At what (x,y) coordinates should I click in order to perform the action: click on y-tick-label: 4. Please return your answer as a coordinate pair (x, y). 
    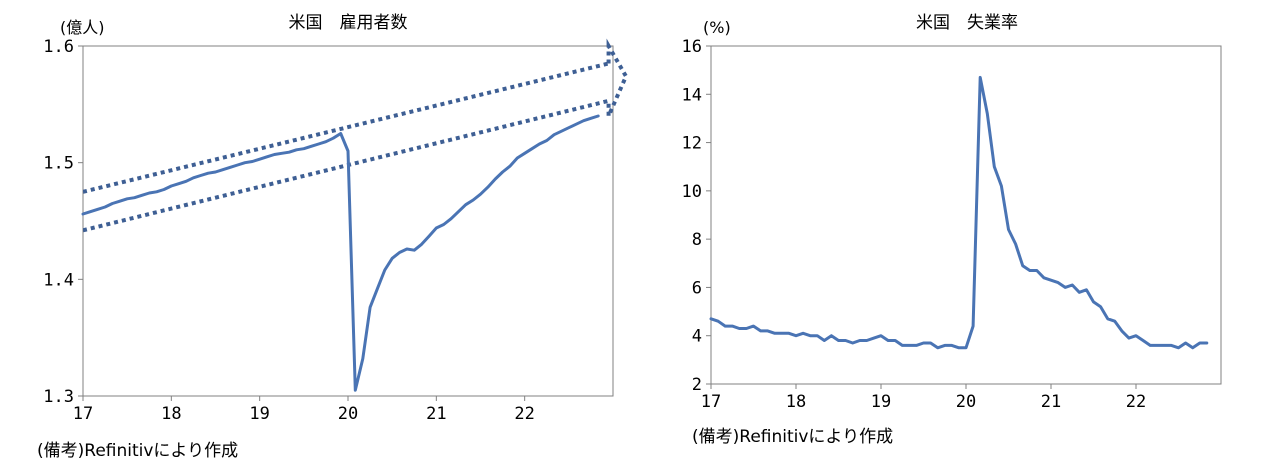
    Looking at the image, I should click on (697, 337).